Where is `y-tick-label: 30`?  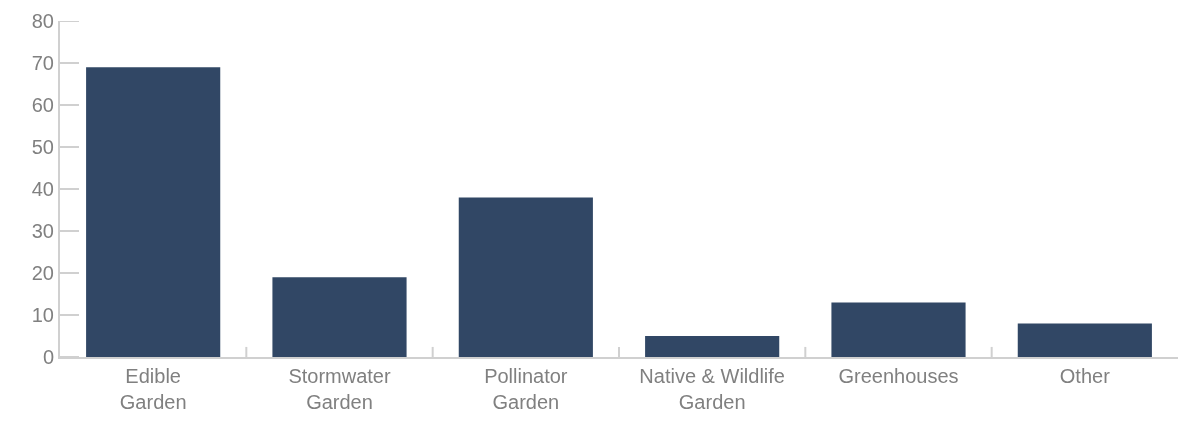 y-tick-label: 30 is located at coordinates (42, 231).